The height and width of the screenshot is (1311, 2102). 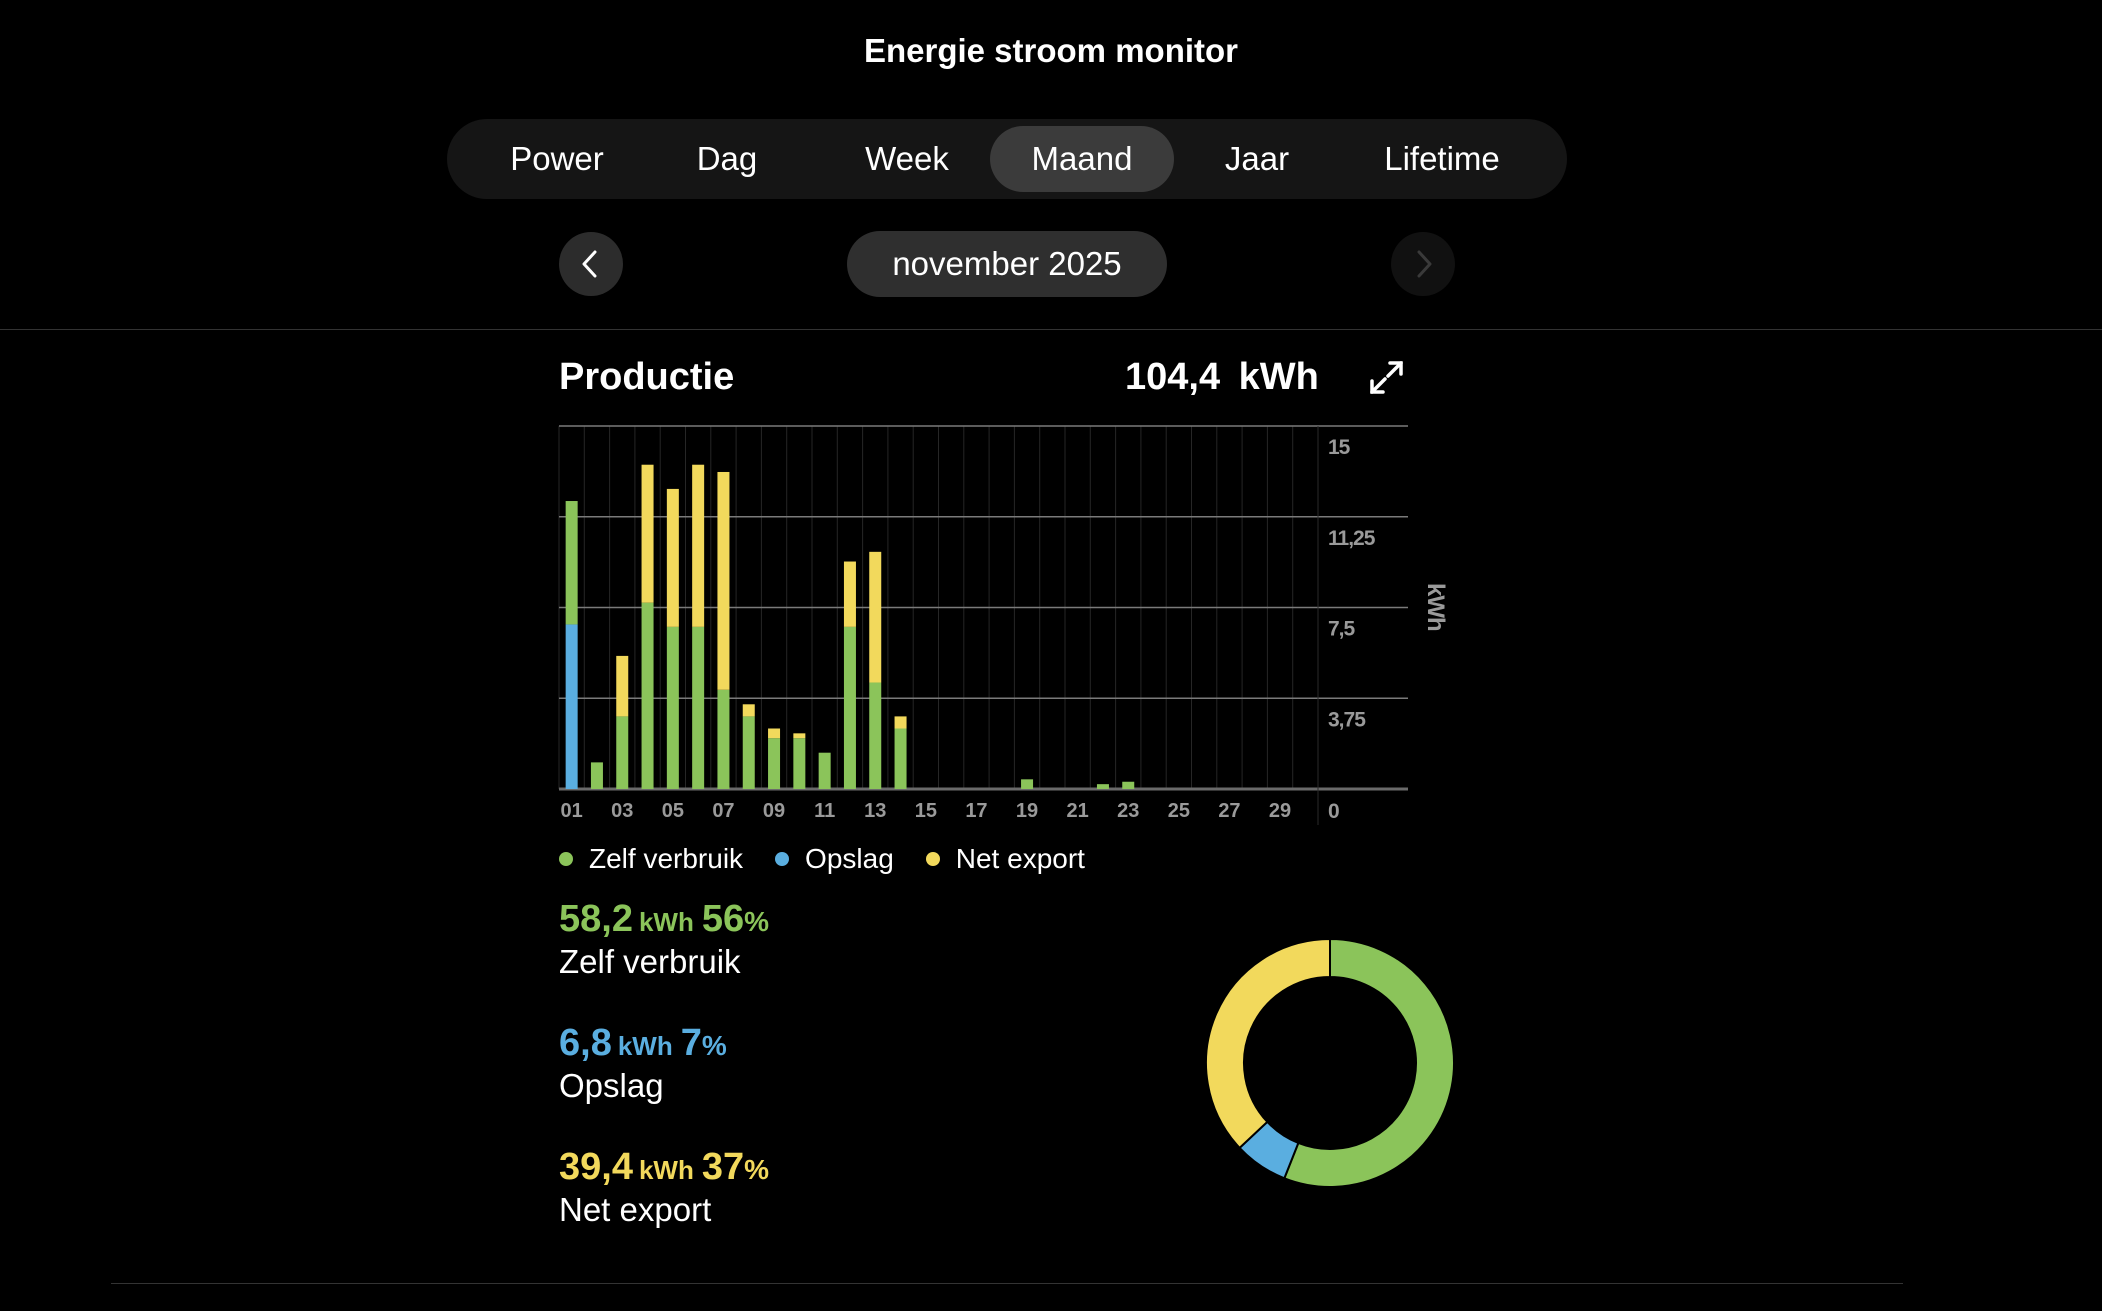 What do you see at coordinates (714, 1045) in the screenshot?
I see `stat-storage-pct-sign: %` at bounding box center [714, 1045].